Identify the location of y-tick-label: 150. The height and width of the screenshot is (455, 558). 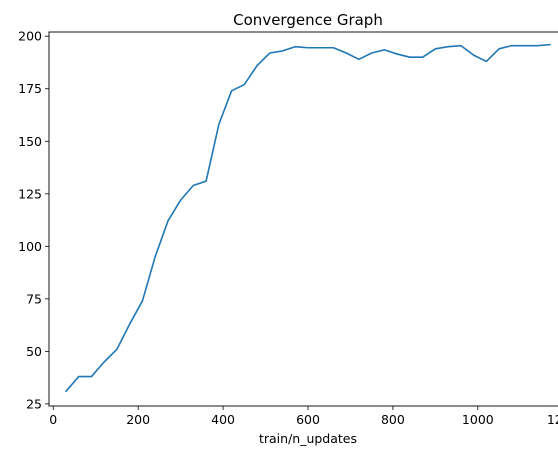
(30, 141).